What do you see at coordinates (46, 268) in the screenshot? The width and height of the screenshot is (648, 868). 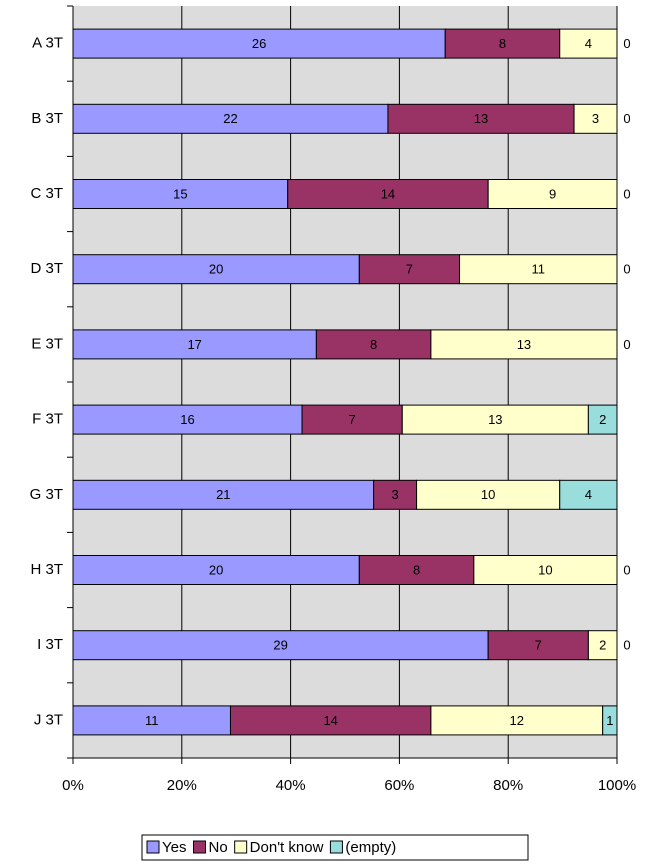 I see `y-tick-label: D 3T` at bounding box center [46, 268].